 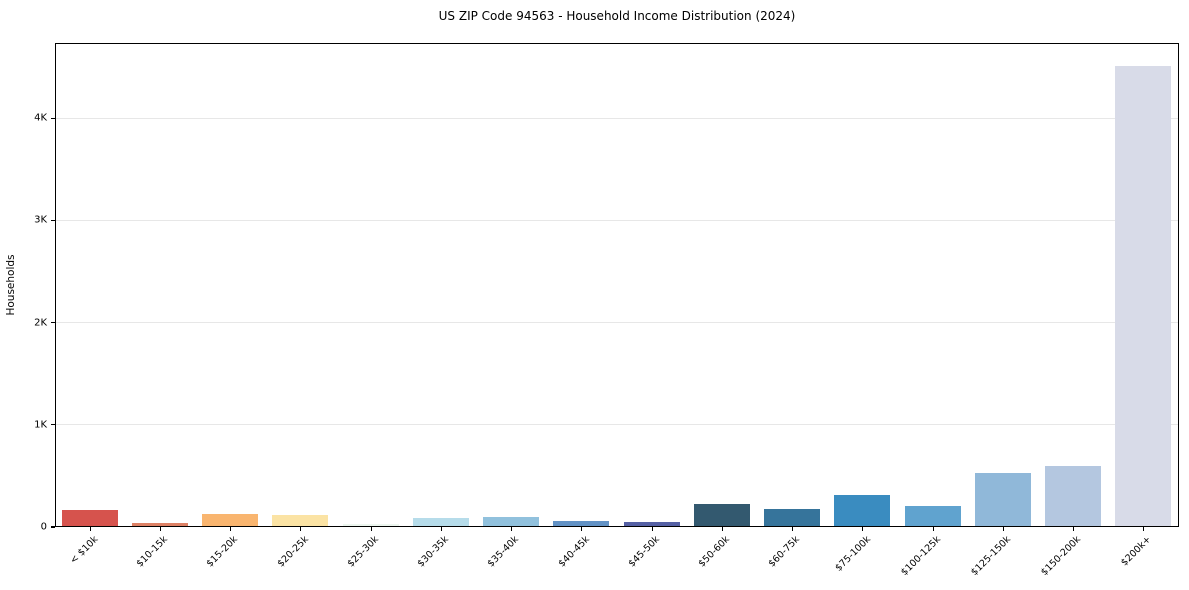 What do you see at coordinates (503, 552) in the screenshot?
I see `x-tick-label: $35-40k` at bounding box center [503, 552].